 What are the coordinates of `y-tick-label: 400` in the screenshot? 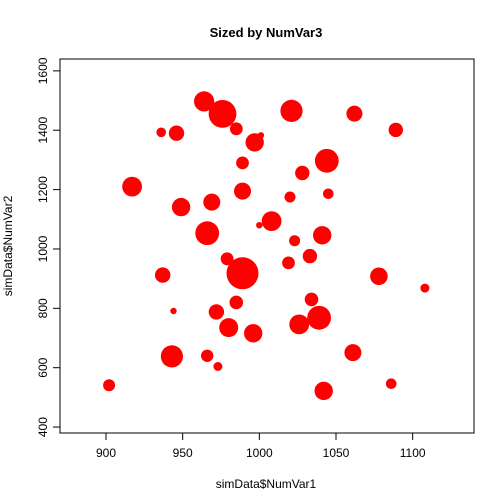 It's located at (43, 427).